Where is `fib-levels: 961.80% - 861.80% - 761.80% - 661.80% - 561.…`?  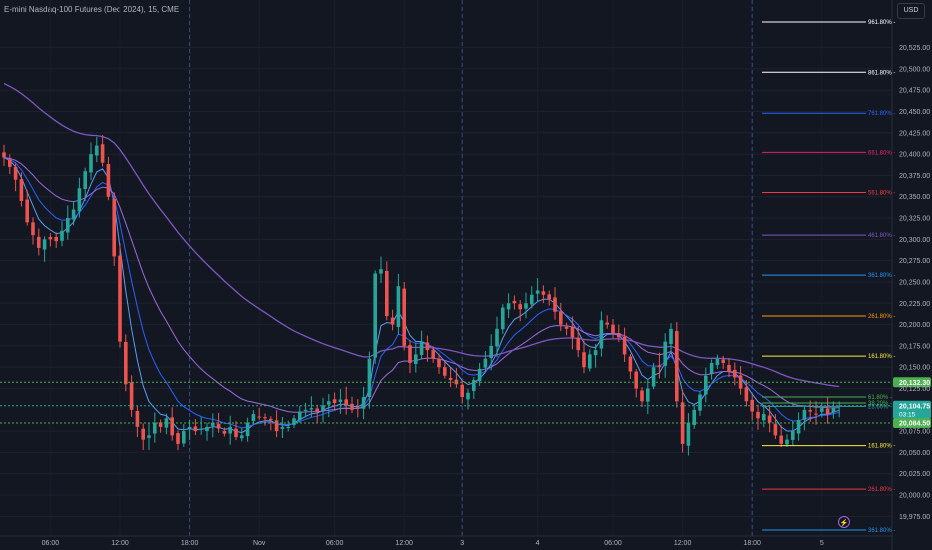 fib-levels: 961.80% - 861.80% - 761.80% - 661.80% - 561.… is located at coordinates (828, 277).